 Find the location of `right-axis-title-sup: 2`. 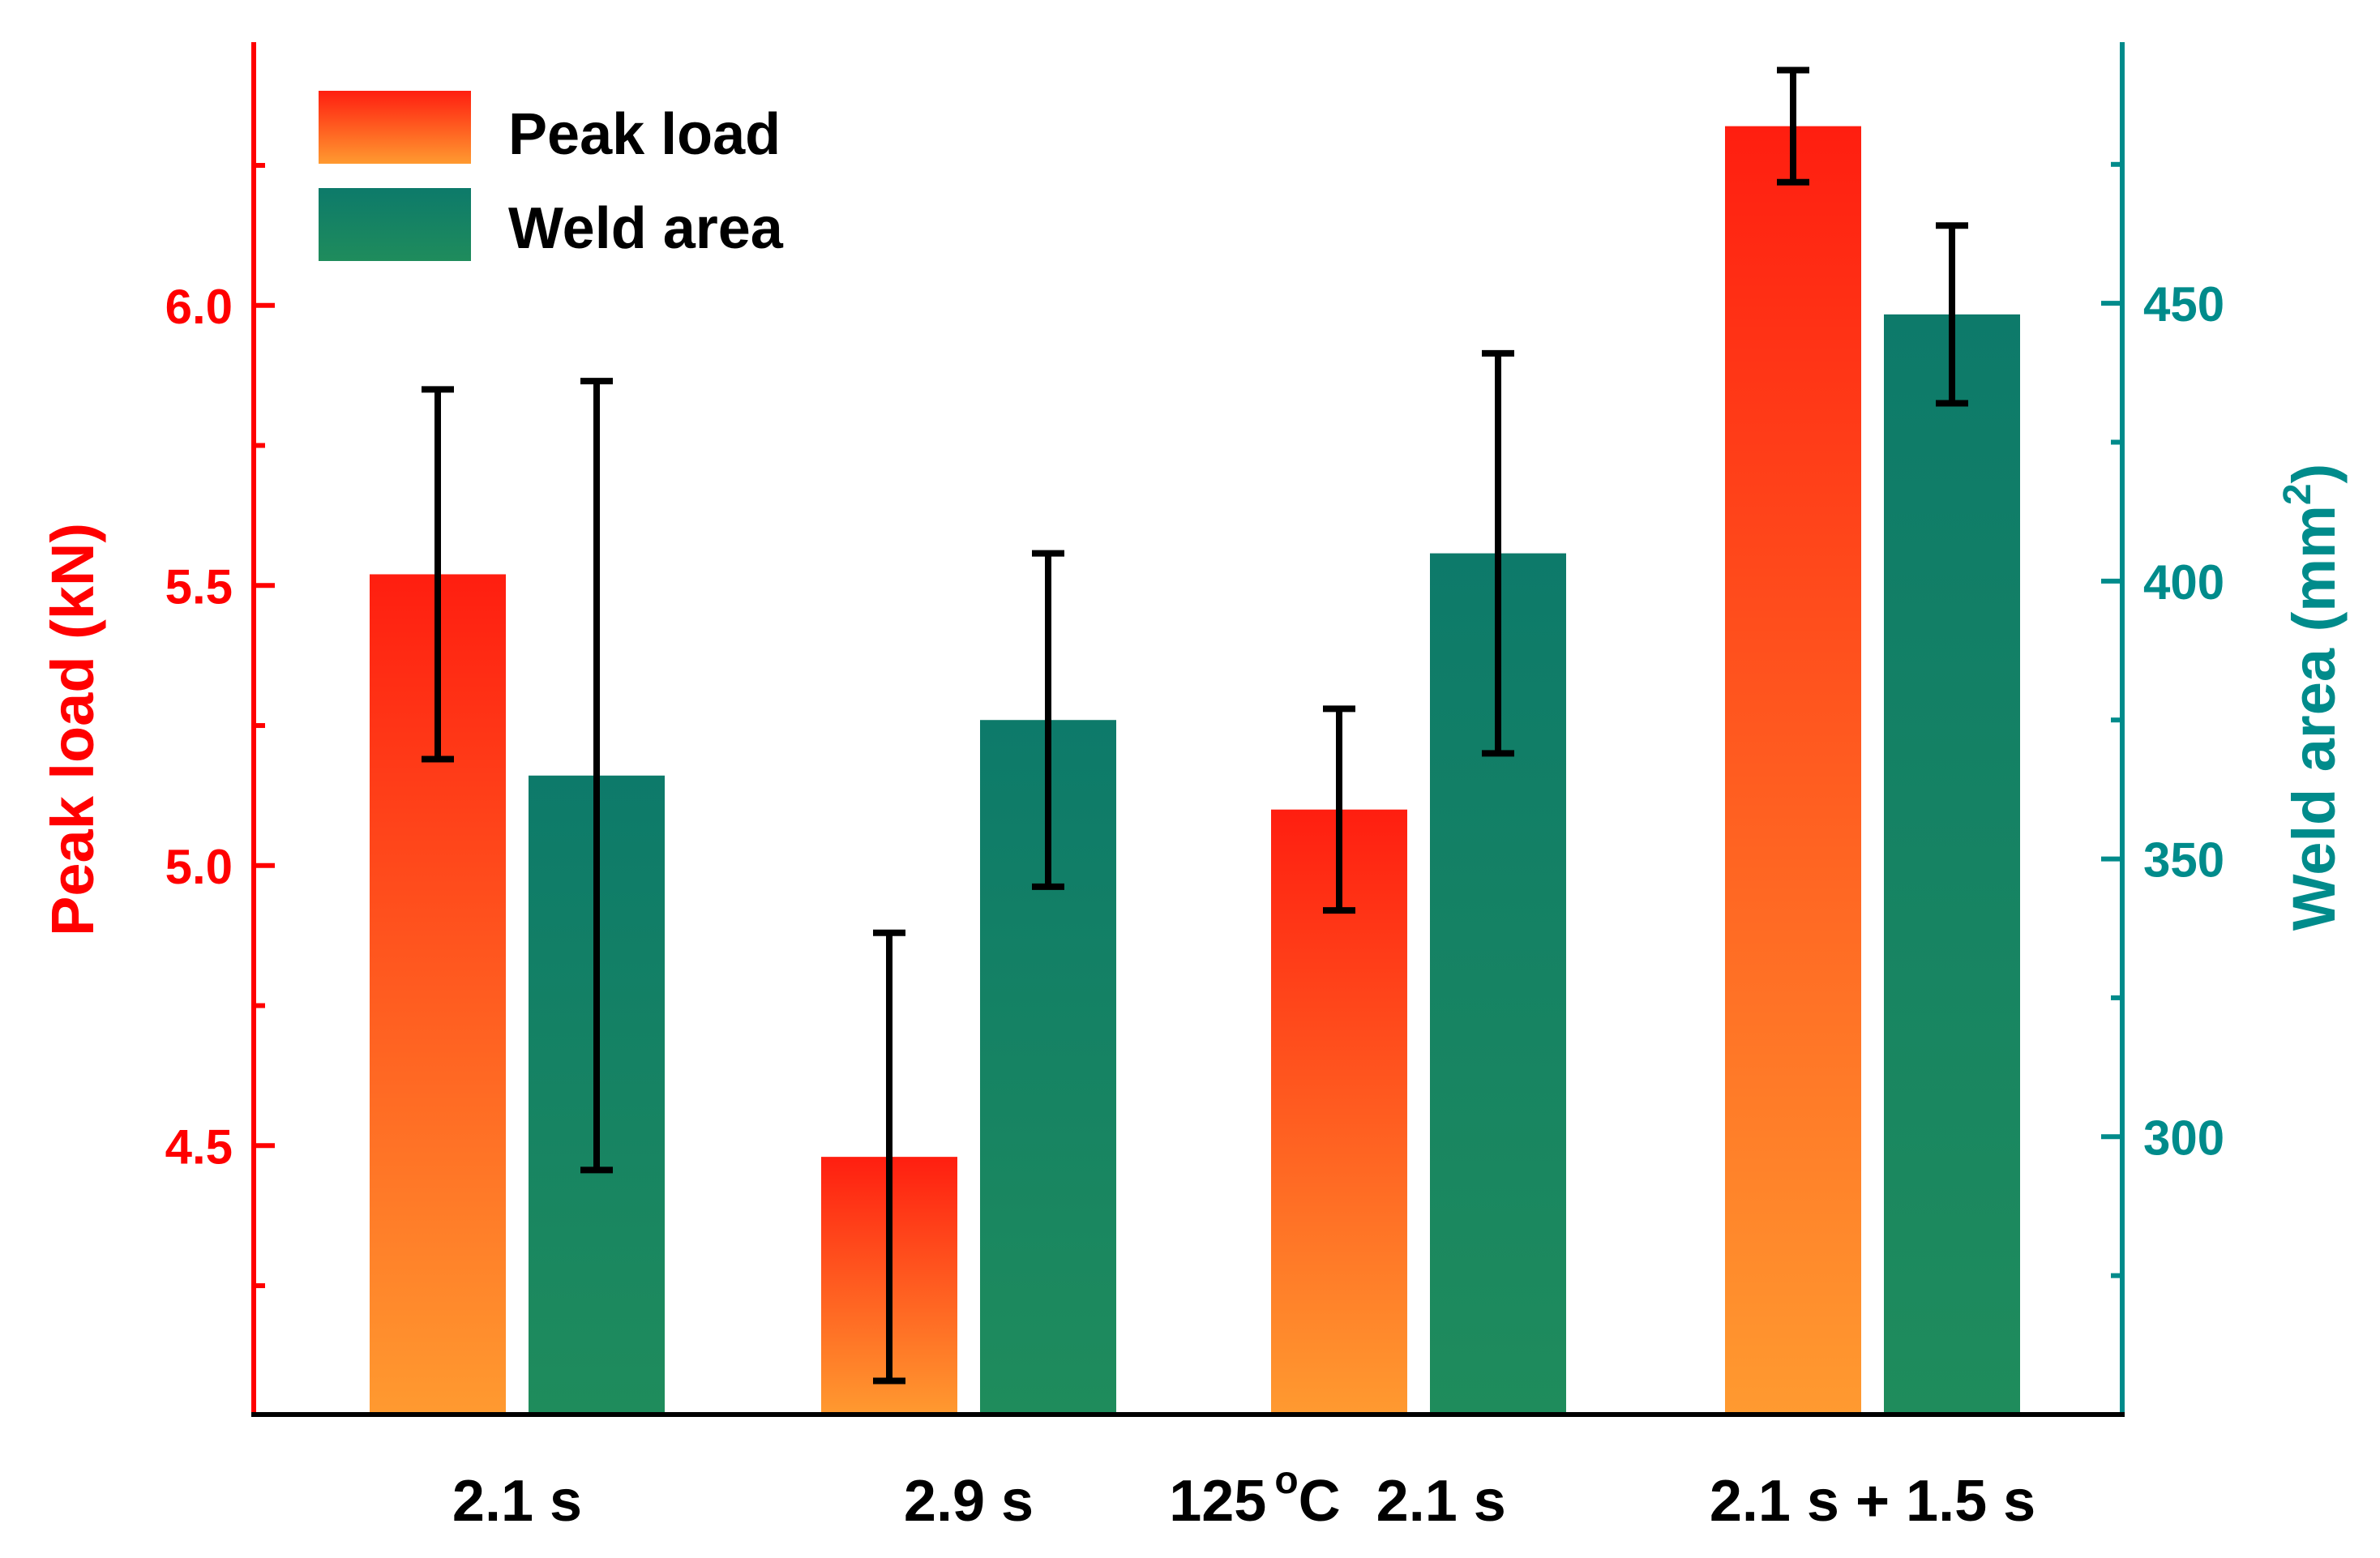

right-axis-title-sup: 2 is located at coordinates (2297, 494).